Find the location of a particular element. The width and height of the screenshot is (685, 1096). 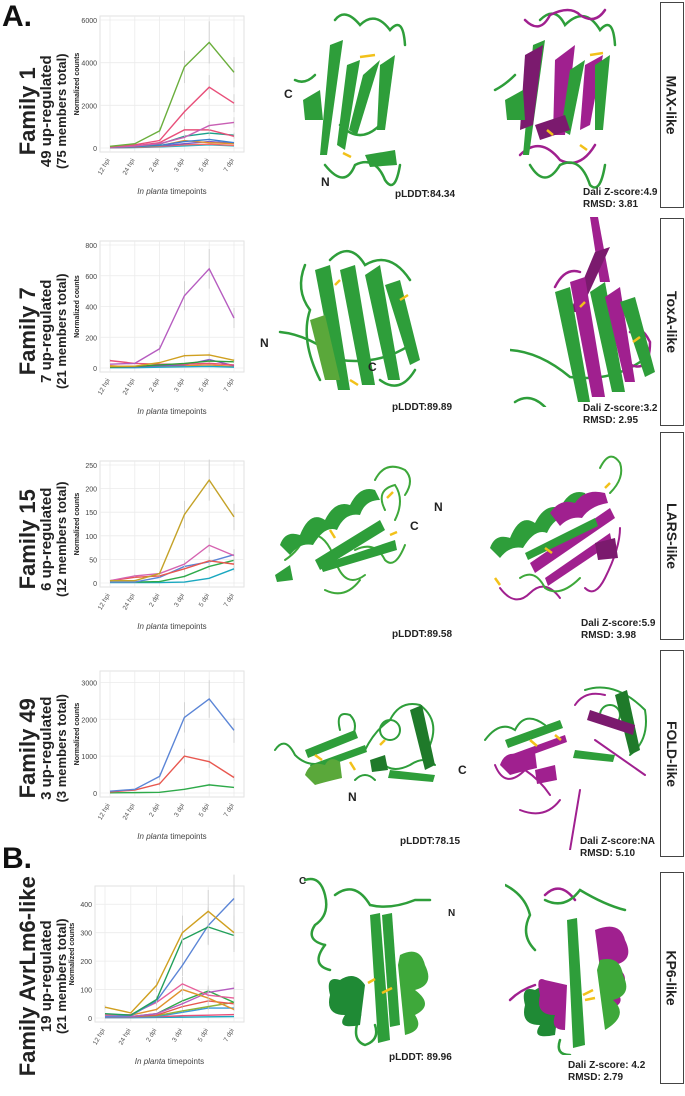

fold-label-text: MAX-like is located at coordinates (672, 105).